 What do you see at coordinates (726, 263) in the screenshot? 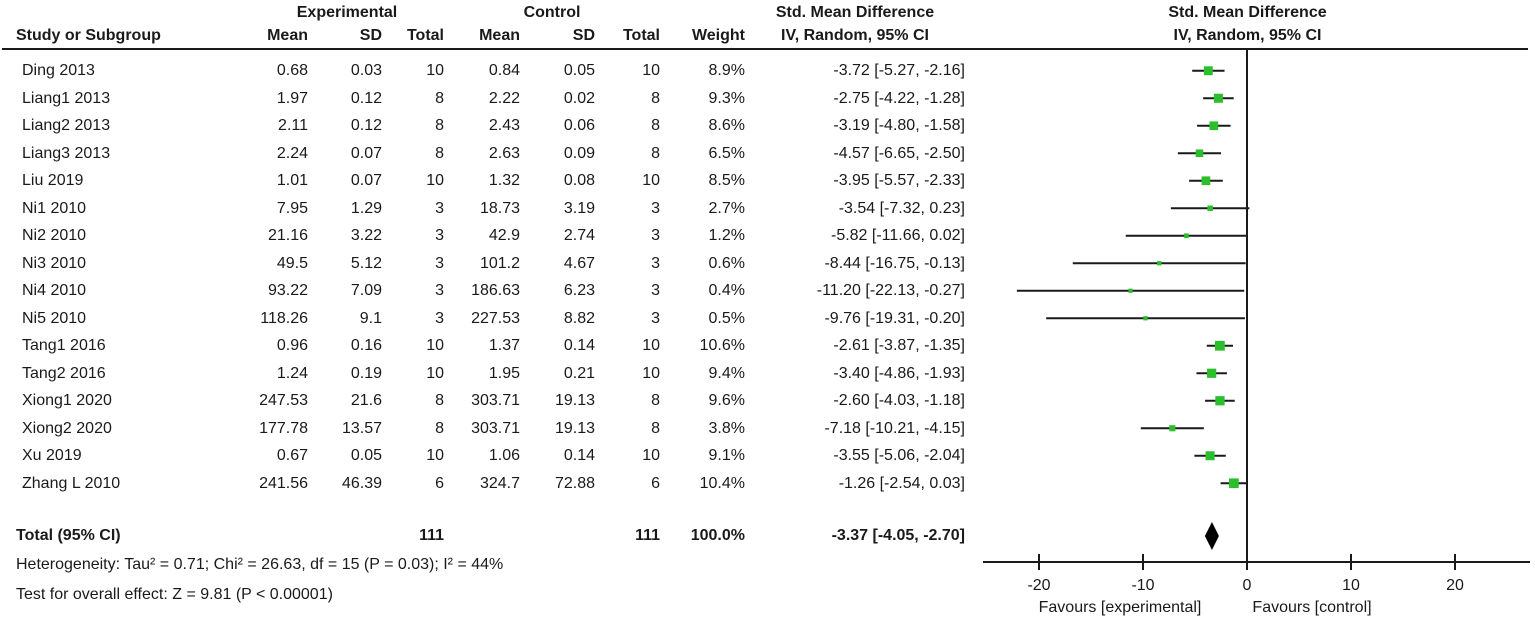
I see `weight-cell: 0.6%` at bounding box center [726, 263].